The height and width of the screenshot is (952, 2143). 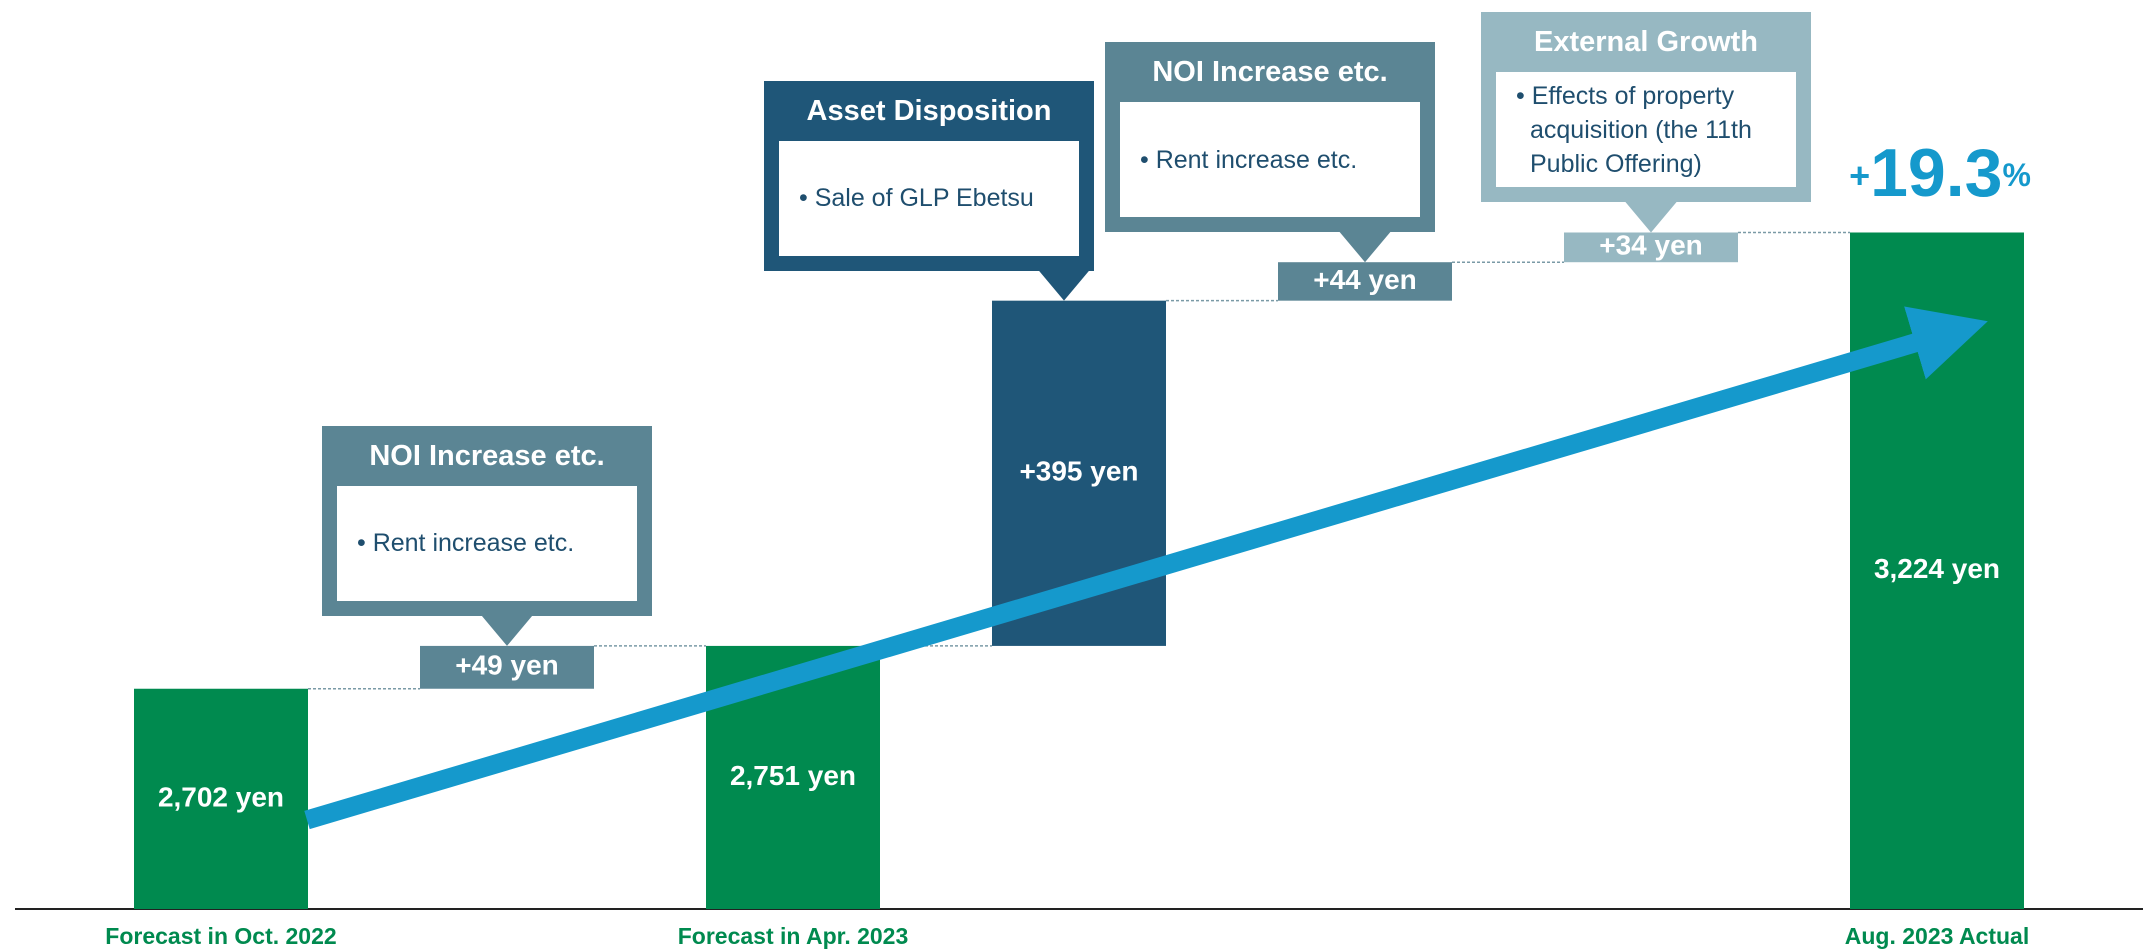 I want to click on value-label: 2,751 yen, so click(x=793, y=775).